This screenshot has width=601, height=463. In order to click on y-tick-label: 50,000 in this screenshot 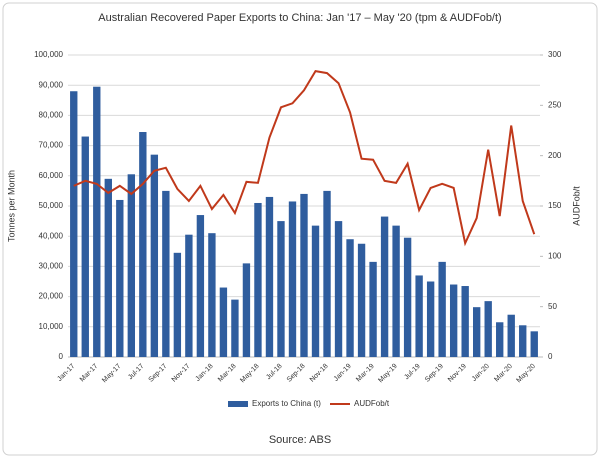, I will do `click(51, 205)`.